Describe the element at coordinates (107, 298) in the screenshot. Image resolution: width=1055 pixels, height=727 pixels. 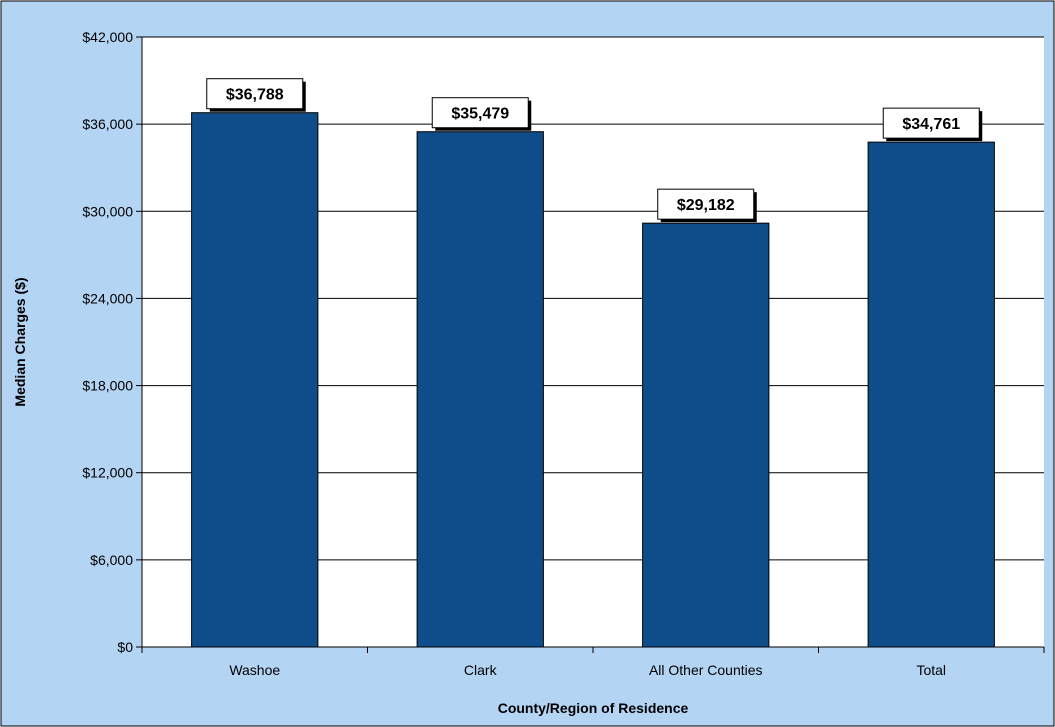
I see `y-tick-label: $24,000` at that location.